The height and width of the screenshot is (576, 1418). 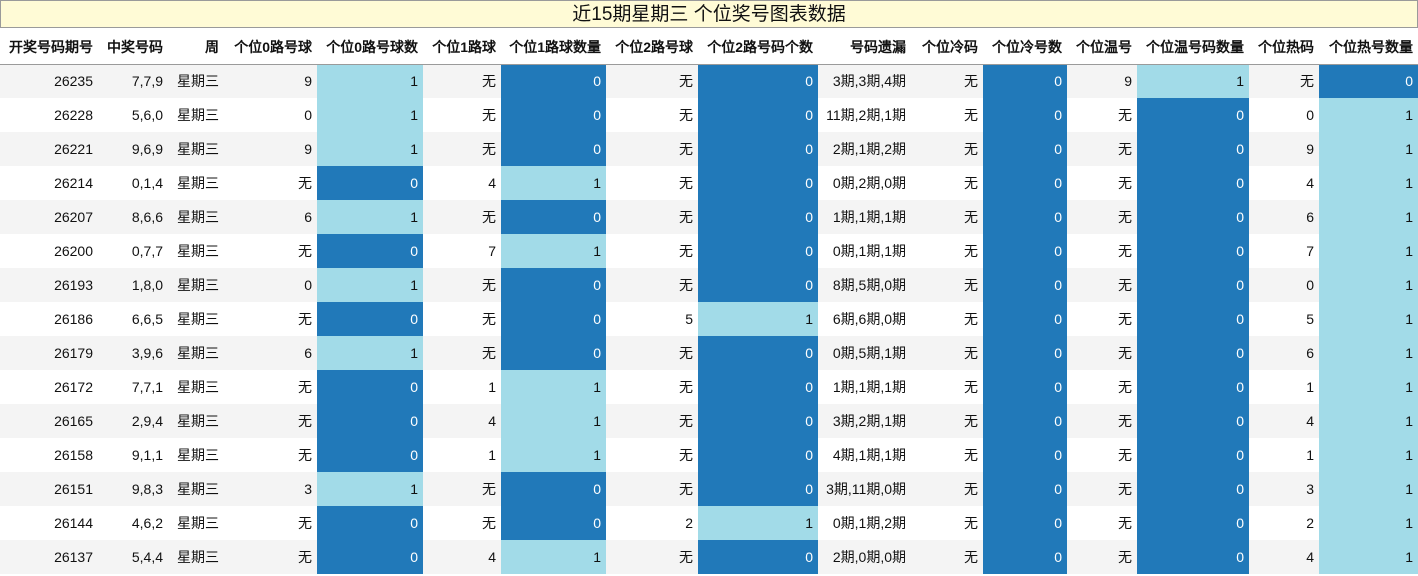 I want to click on column-header-route1-count: 个位1路球数量, so click(x=553, y=47).